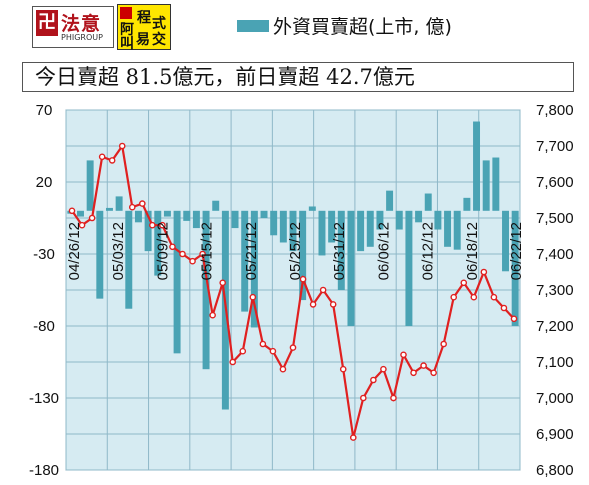 The image size is (589, 485). I want to click on logo-emblem-icon: 卍, so click(47, 23).